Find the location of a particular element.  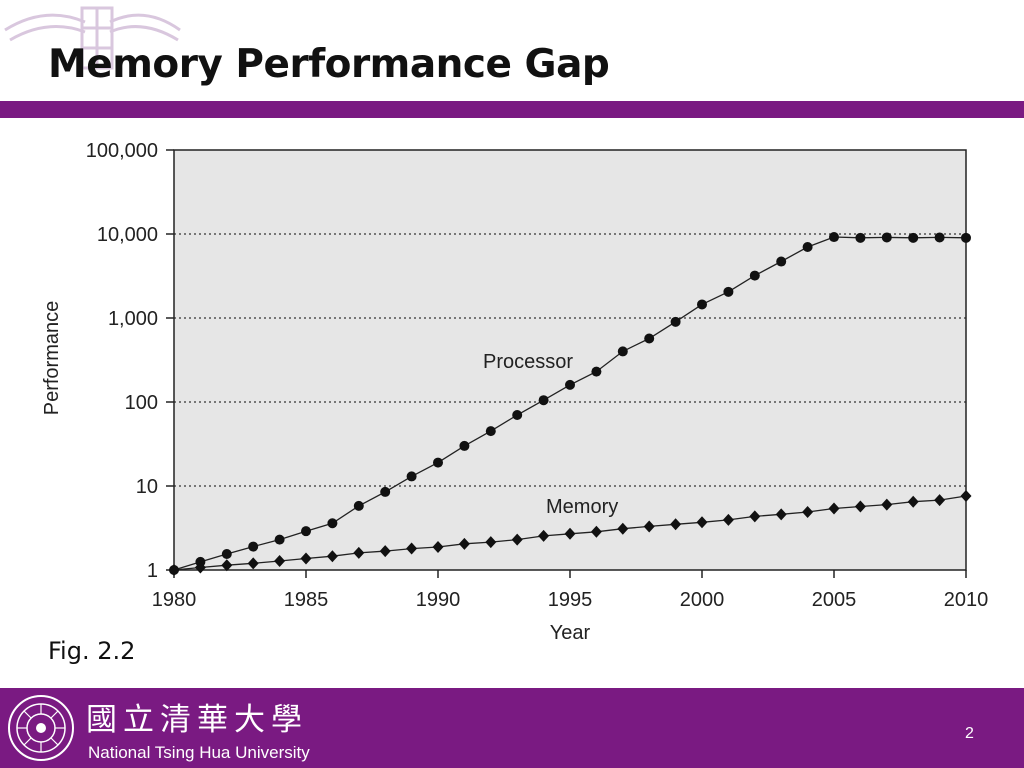

x-tick-label: 1995 is located at coordinates (570, 600).